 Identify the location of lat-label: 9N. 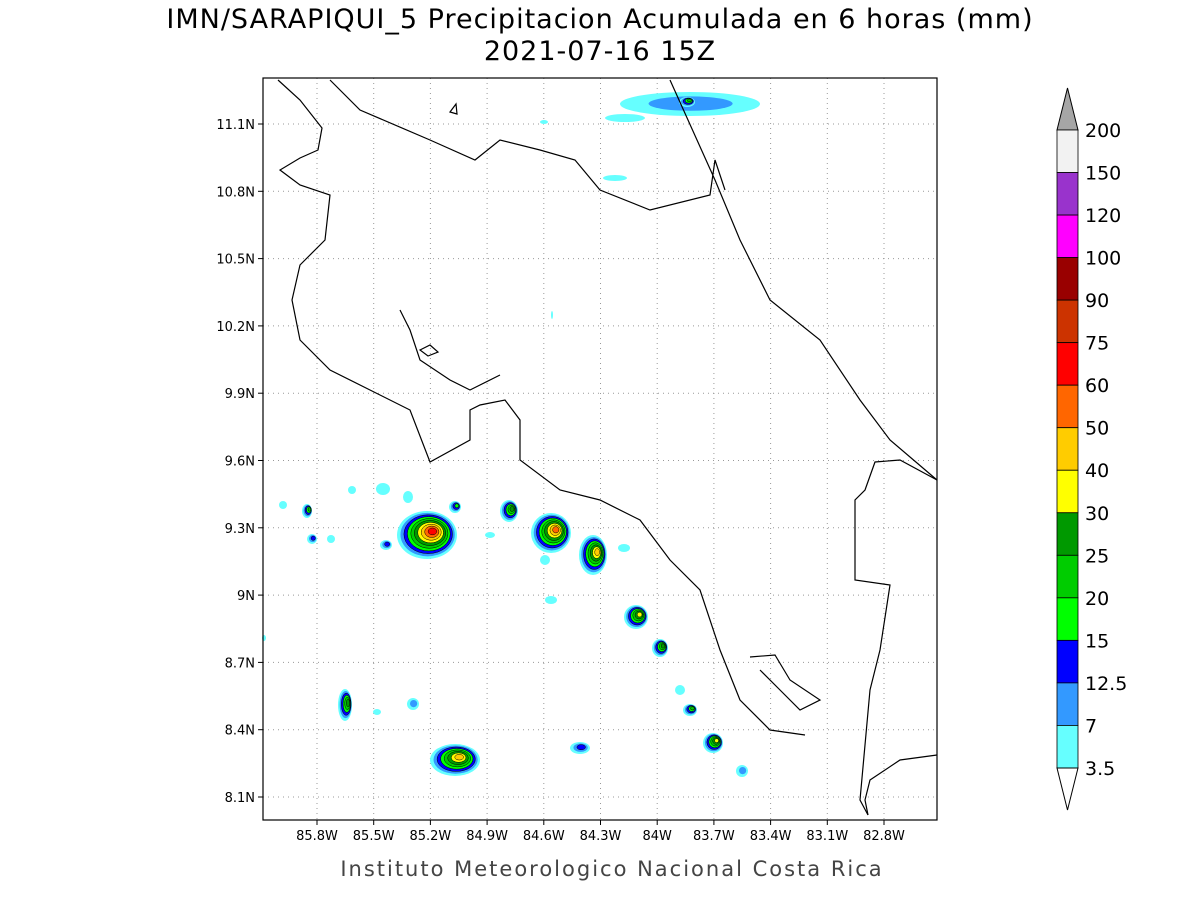
(246, 596).